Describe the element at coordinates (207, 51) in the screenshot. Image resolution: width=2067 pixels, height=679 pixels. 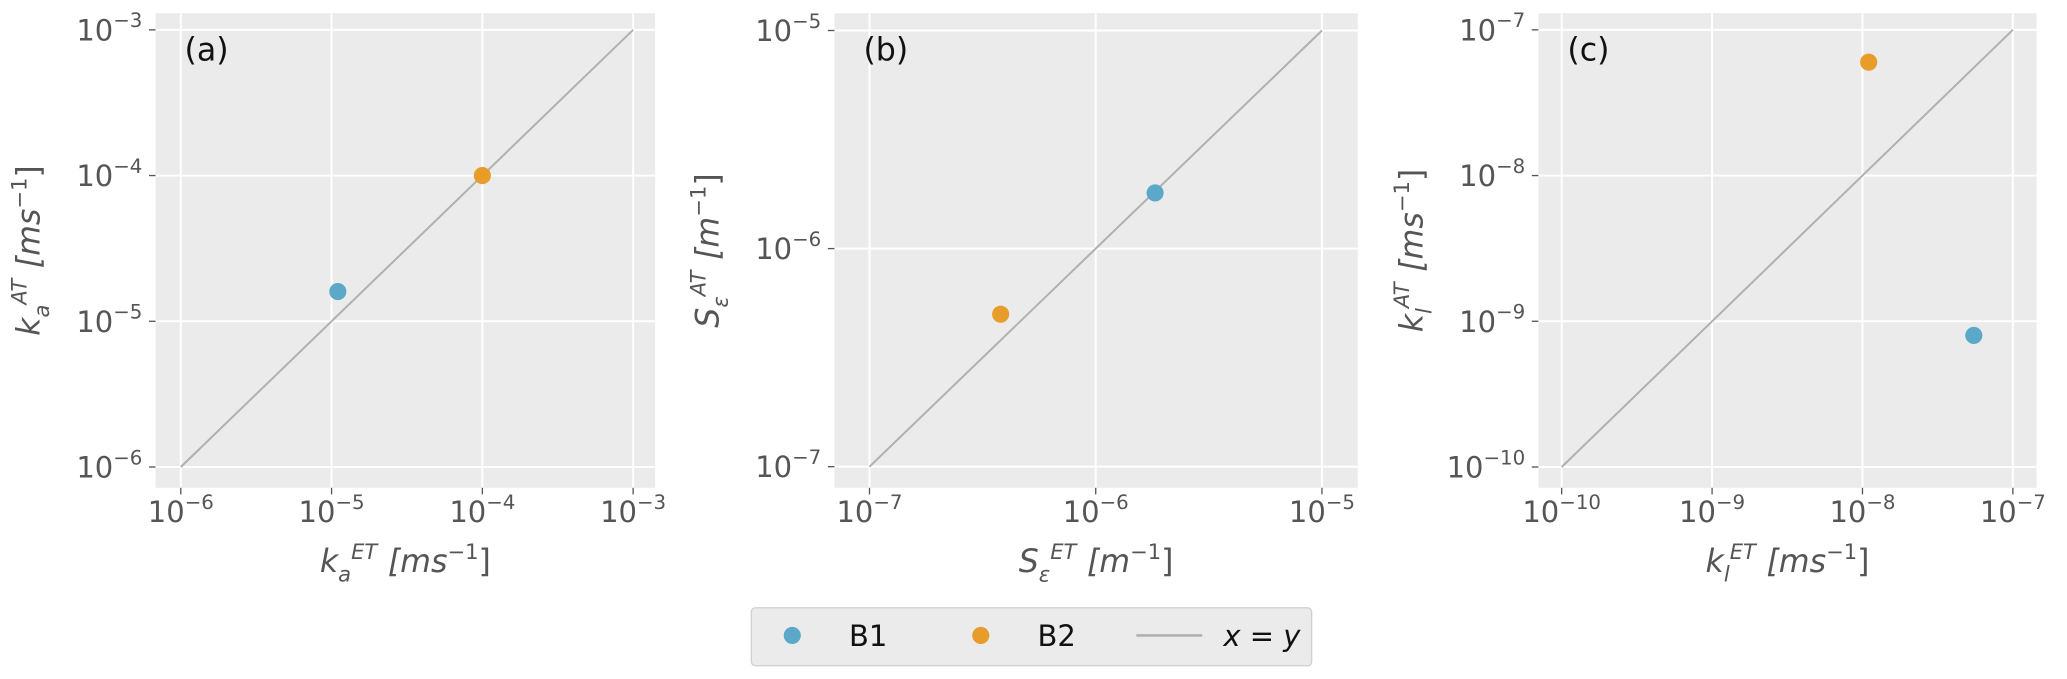
I see `panel-annotation: (a)` at that location.